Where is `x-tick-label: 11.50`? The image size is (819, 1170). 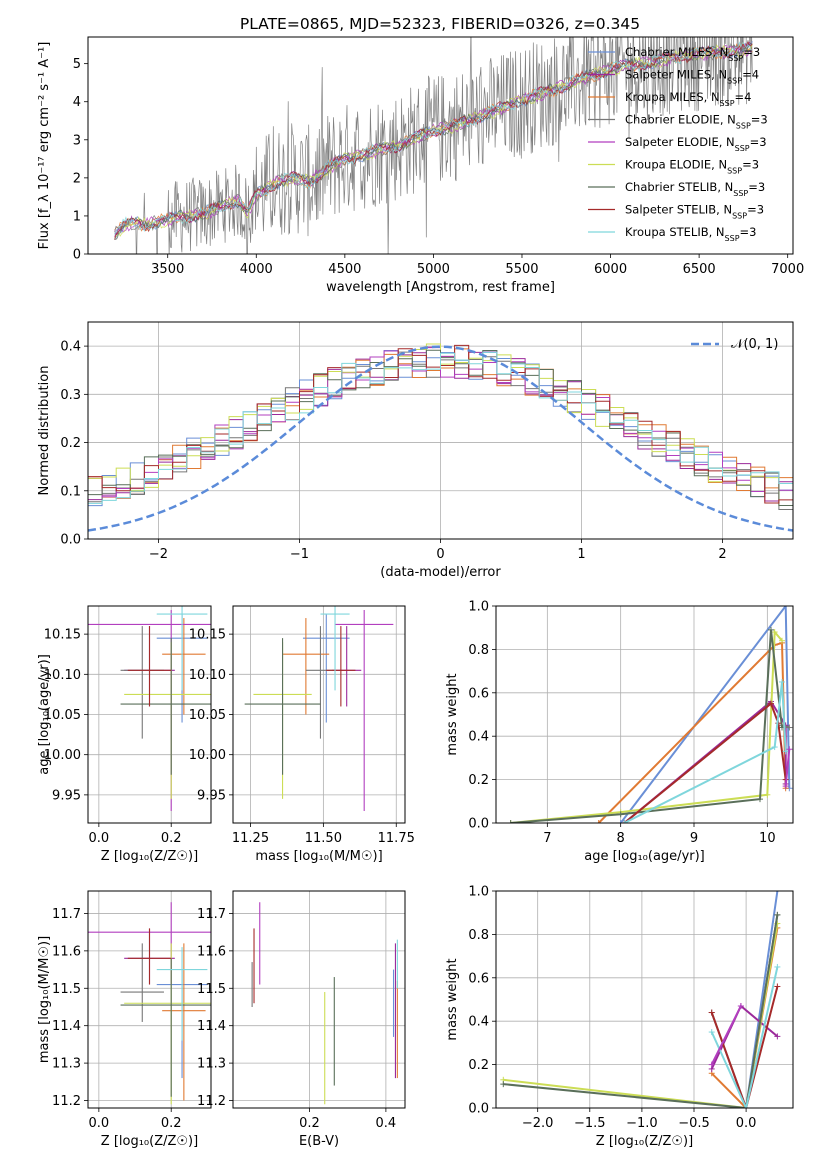 x-tick-label: 11.50 is located at coordinates (323, 838).